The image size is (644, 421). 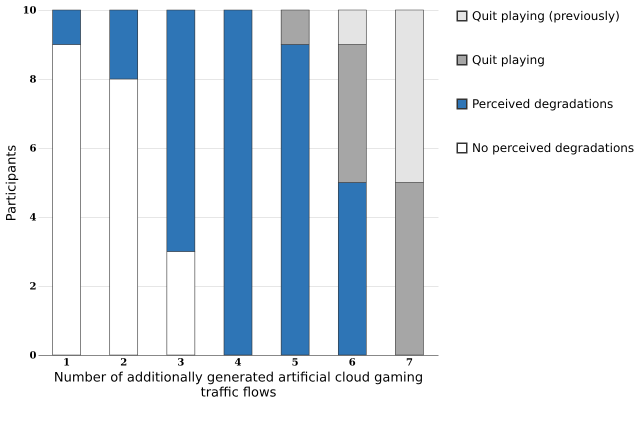 I want to click on y-tick-label: 0, so click(x=33, y=356).